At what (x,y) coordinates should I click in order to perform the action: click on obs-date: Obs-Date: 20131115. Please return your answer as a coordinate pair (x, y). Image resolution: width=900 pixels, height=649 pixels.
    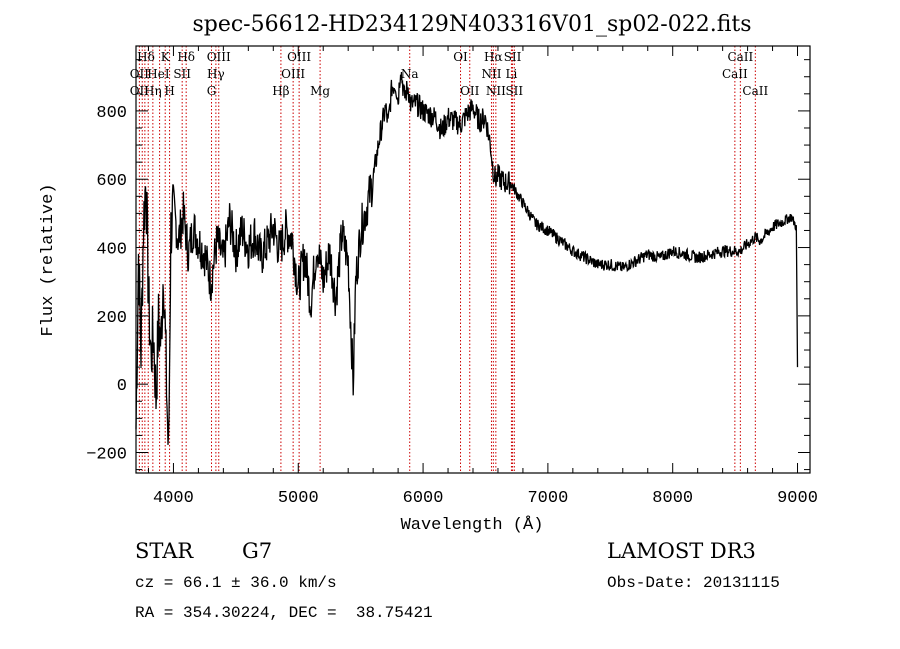
    Looking at the image, I should click on (693, 583).